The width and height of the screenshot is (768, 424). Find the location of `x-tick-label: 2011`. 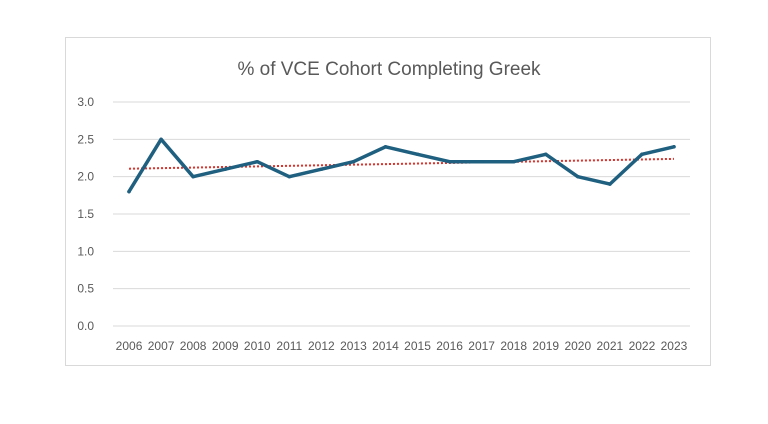

x-tick-label: 2011 is located at coordinates (289, 346).